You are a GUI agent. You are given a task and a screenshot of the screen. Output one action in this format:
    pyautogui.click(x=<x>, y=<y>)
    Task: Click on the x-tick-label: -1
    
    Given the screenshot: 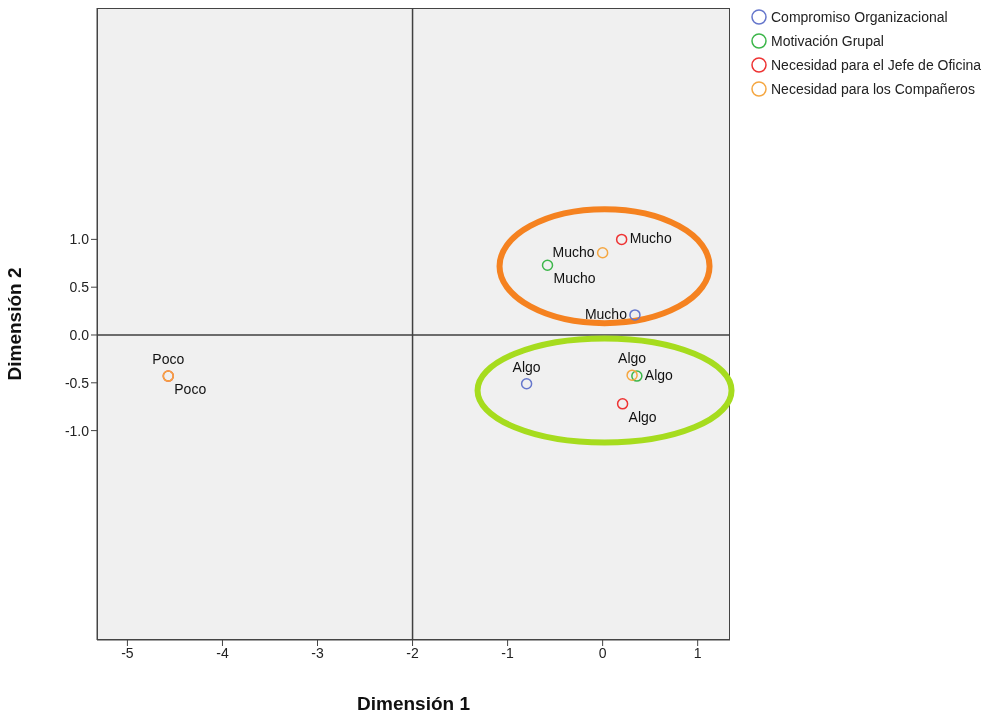 What is the action you would take?
    pyautogui.click(x=508, y=652)
    